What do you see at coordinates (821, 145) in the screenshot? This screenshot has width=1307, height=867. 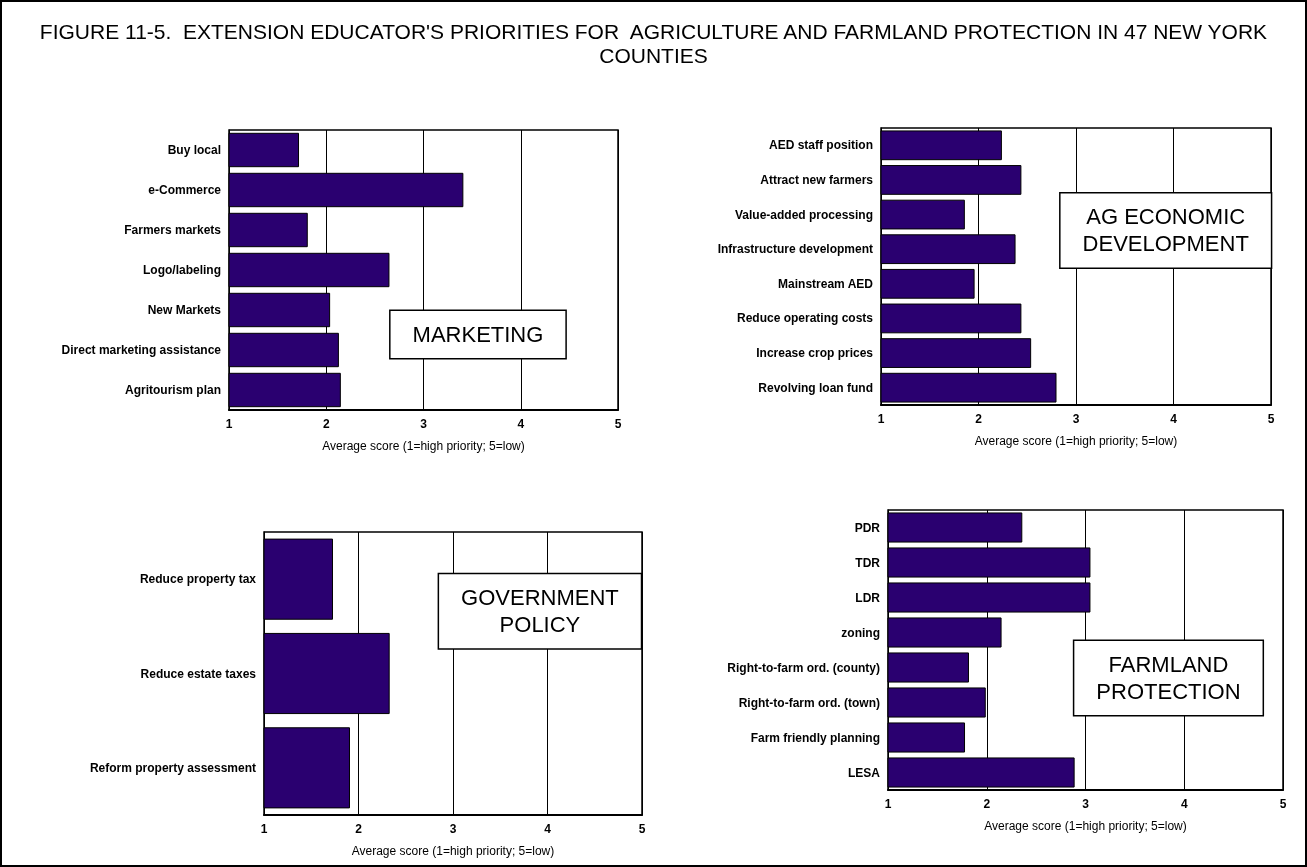 I see `y-tick-label: AED staff position` at bounding box center [821, 145].